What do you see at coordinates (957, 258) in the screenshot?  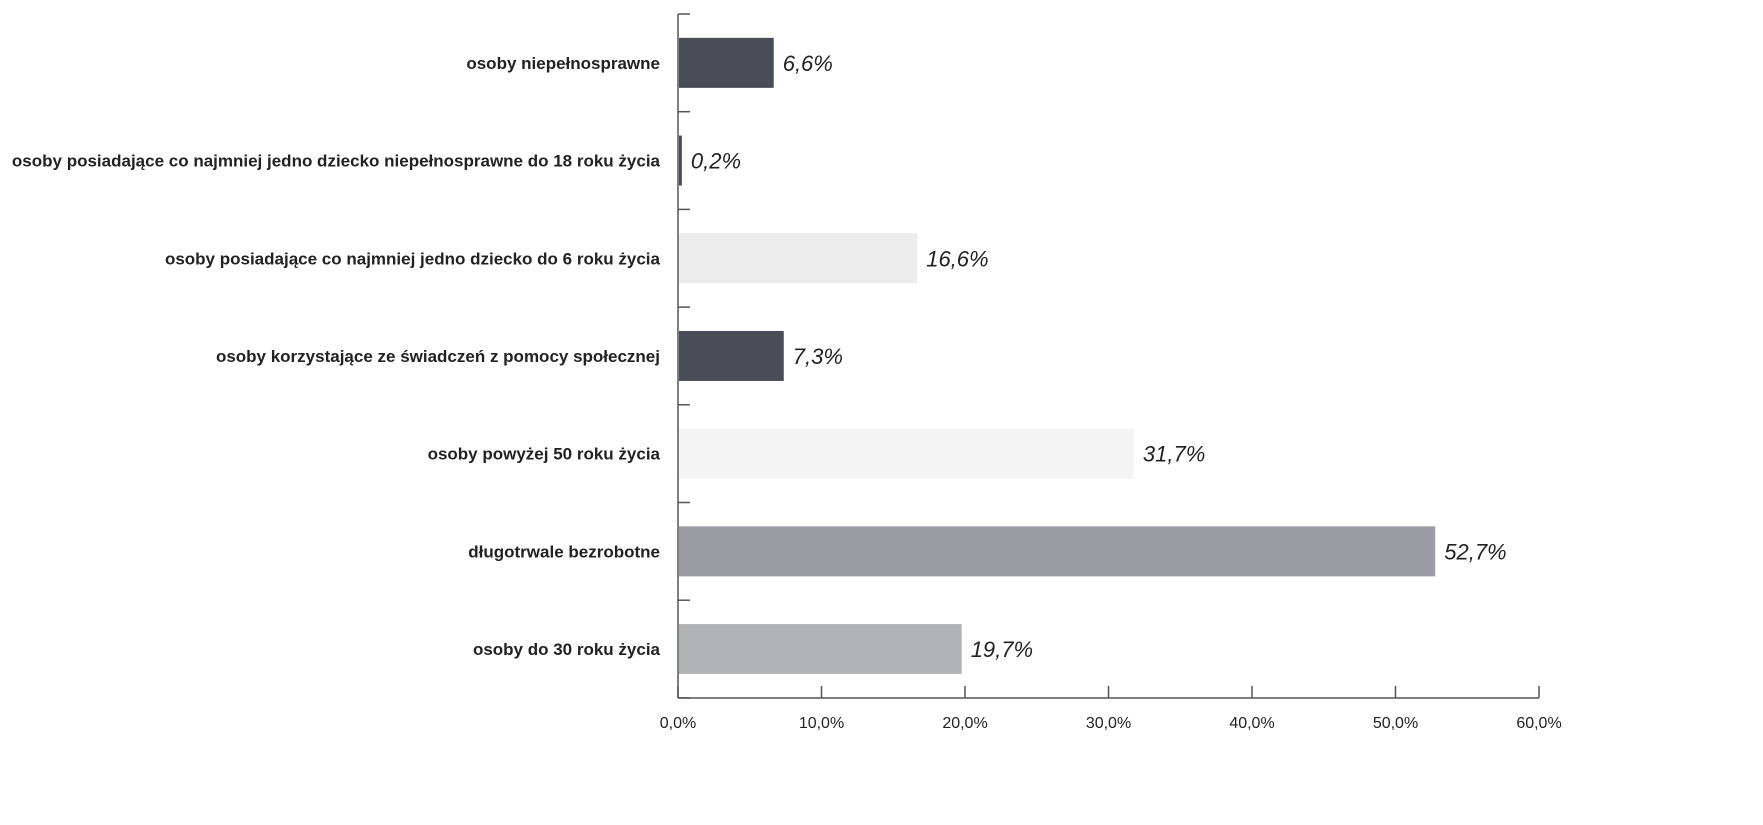 I see `value-label-2: 16,6%` at bounding box center [957, 258].